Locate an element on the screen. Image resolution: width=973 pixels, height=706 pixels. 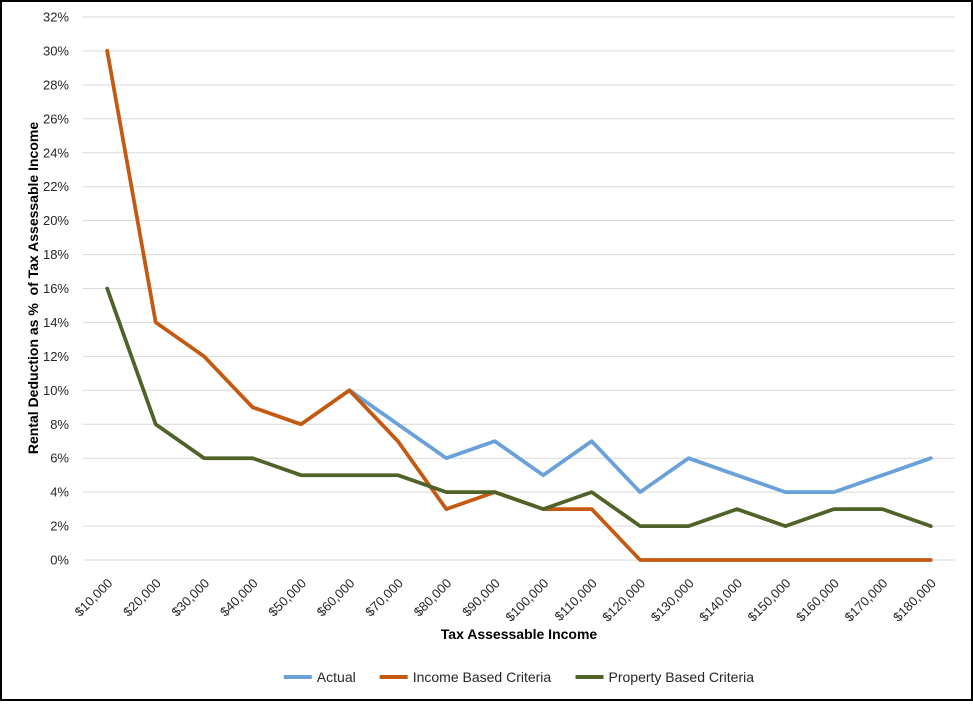
y-tick-label: 2% is located at coordinates (59, 526).